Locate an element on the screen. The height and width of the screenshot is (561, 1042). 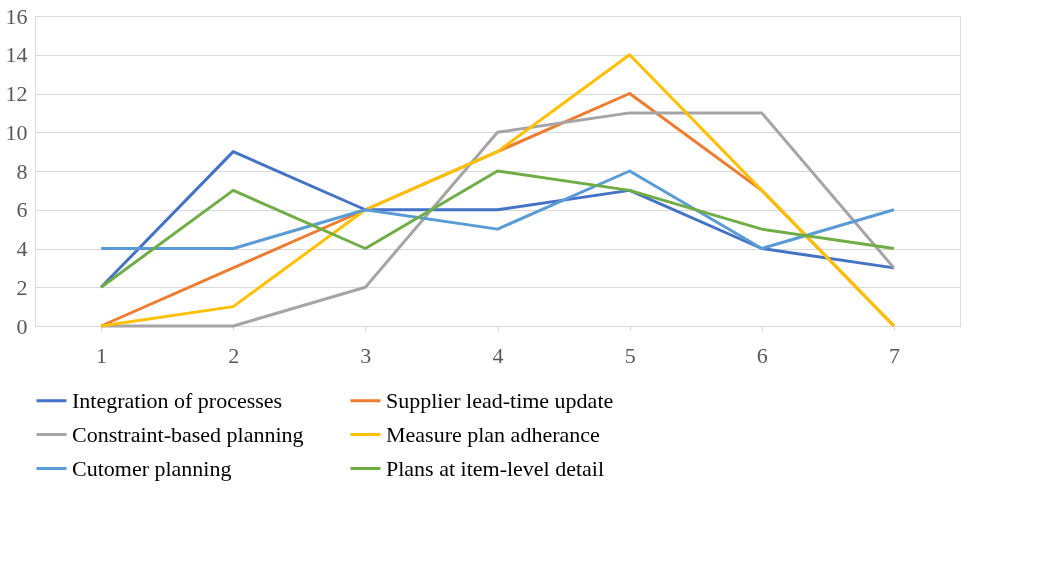
y-tick-label: 10 is located at coordinates (16, 132).